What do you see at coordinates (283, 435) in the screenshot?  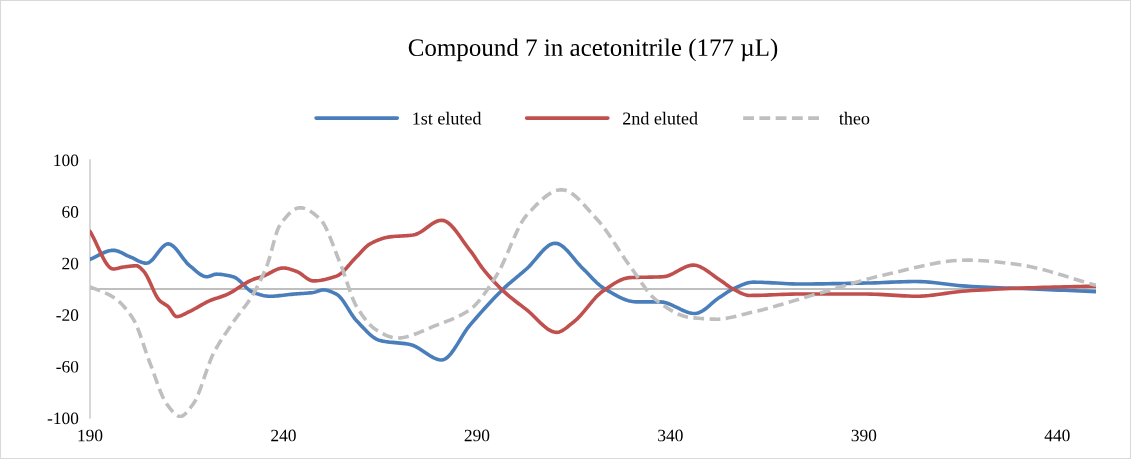 I see `x-tick-label: 240` at bounding box center [283, 435].